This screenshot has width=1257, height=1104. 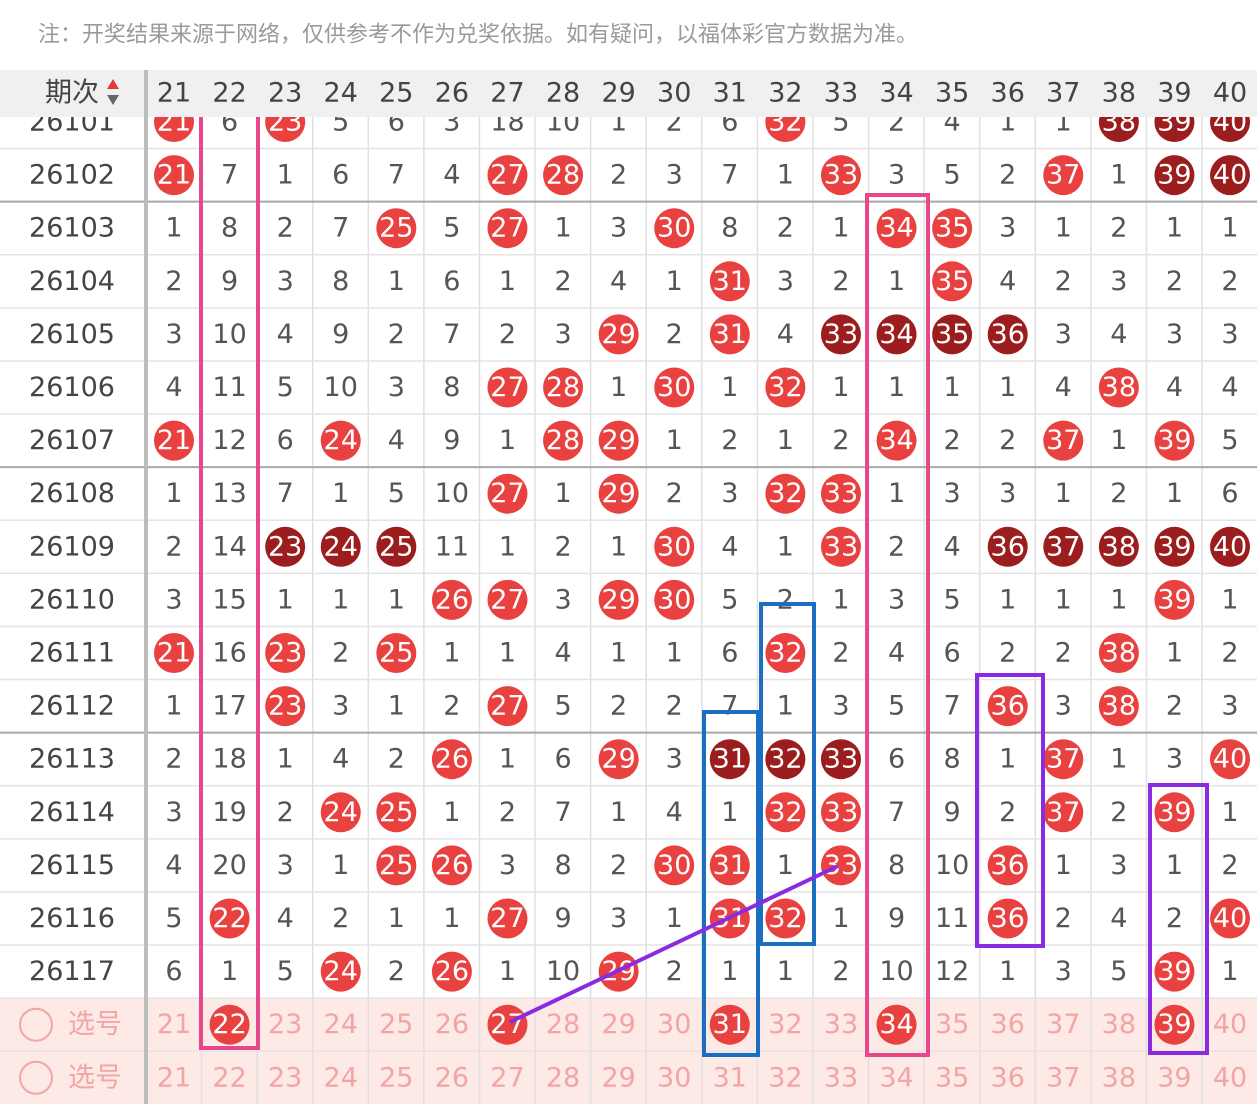 What do you see at coordinates (507, 93) in the screenshot?
I see `column-header: 27` at bounding box center [507, 93].